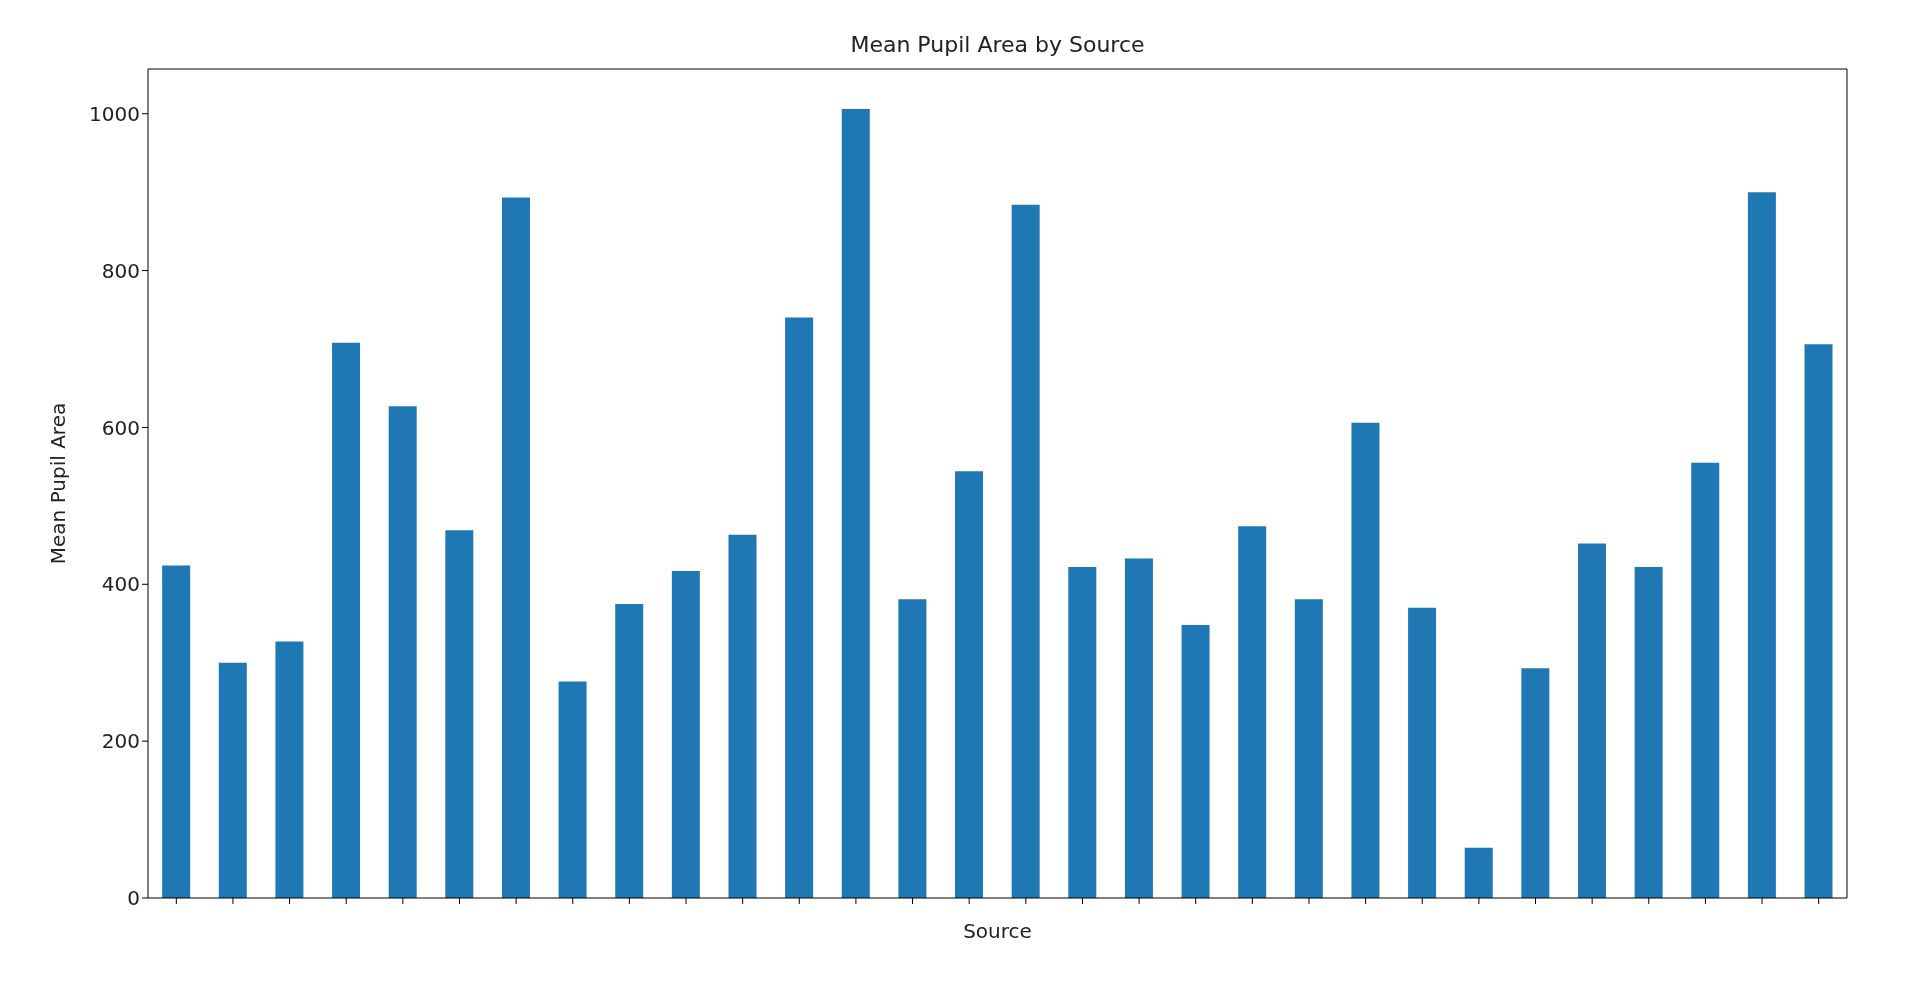  I want to click on y-tick-label: 200, so click(120, 741).